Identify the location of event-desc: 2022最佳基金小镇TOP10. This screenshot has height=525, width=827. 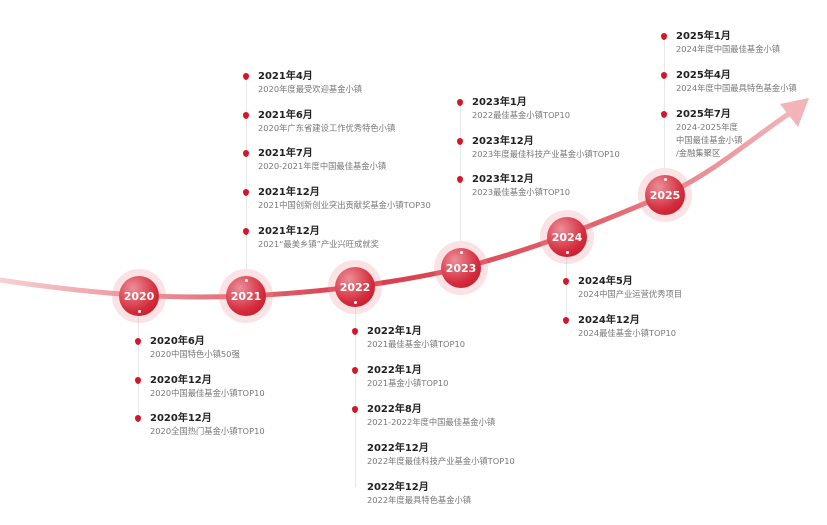
(521, 115).